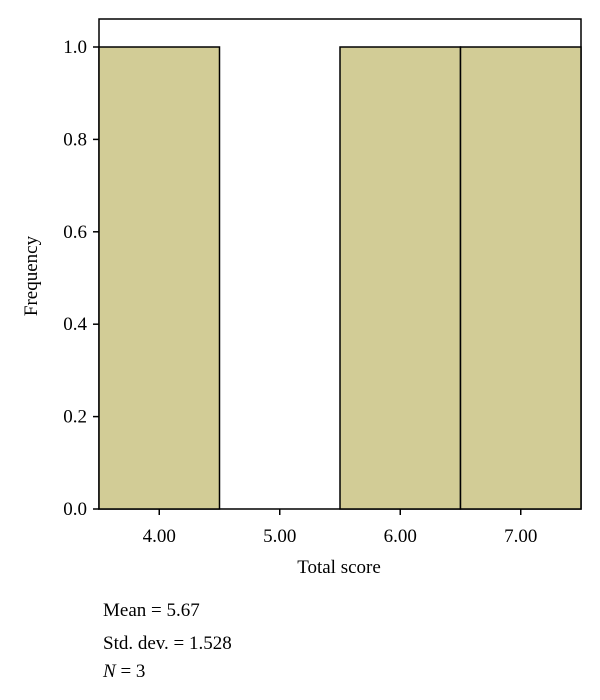  What do you see at coordinates (75, 139) in the screenshot?
I see `y-tick-label: 0.8` at bounding box center [75, 139].